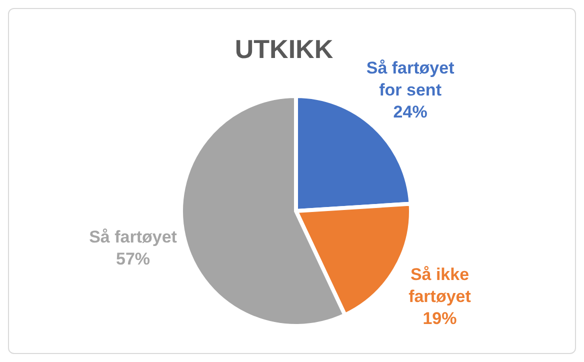 Image resolution: width=584 pixels, height=362 pixels. I want to click on data-label: 24%, so click(410, 111).